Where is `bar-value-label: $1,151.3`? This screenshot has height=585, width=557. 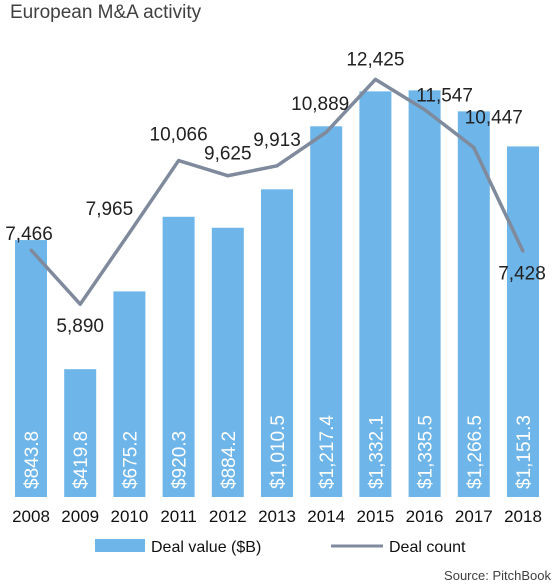
bar-value-label: $1,151.3 is located at coordinates (524, 452).